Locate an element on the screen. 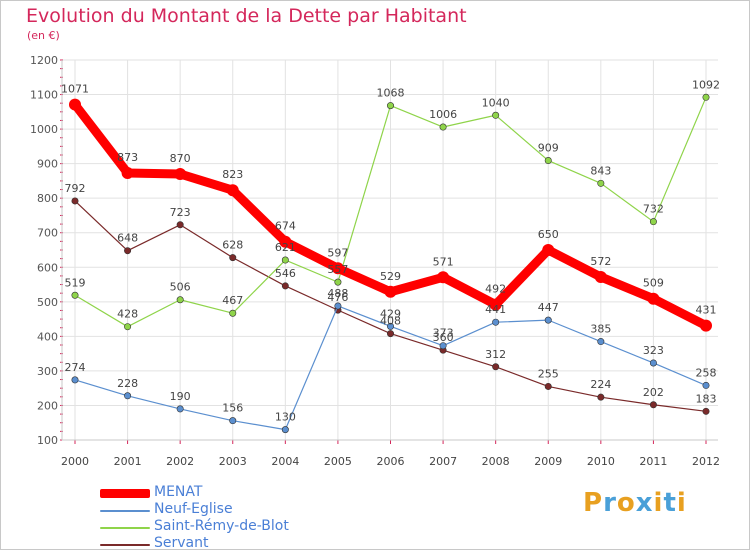 This screenshot has width=750, height=553. y-tick-label: 1100 is located at coordinates (44, 95).